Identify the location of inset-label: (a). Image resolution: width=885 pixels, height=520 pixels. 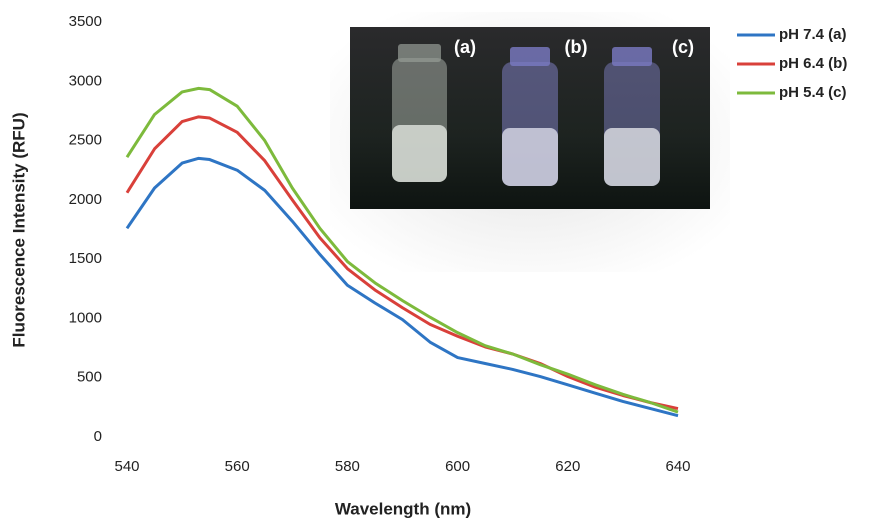
(465, 47).